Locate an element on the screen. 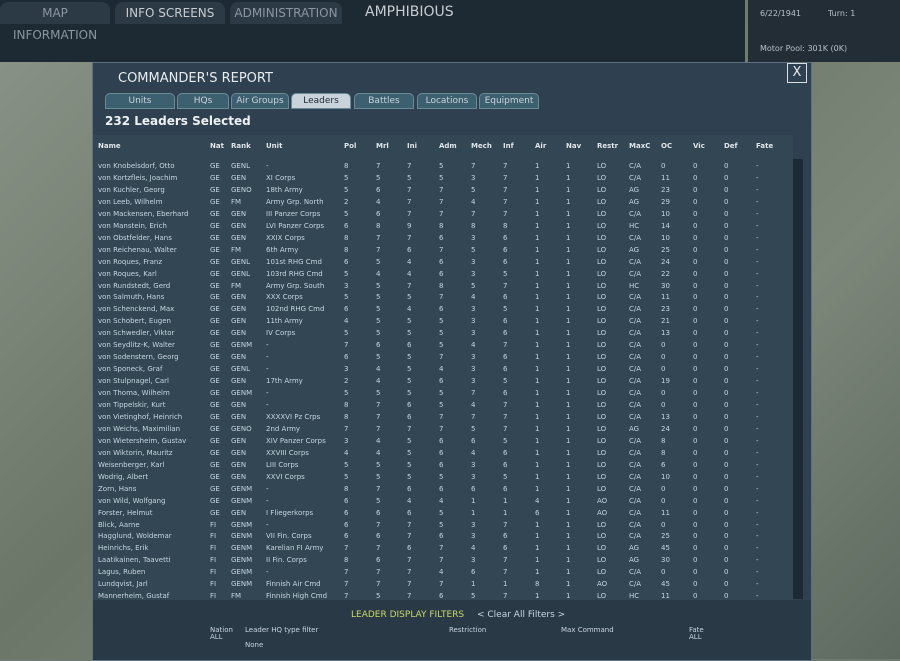 This screenshot has height=661, width=900. table-cell: Lagus, Ruben is located at coordinates (122, 572).